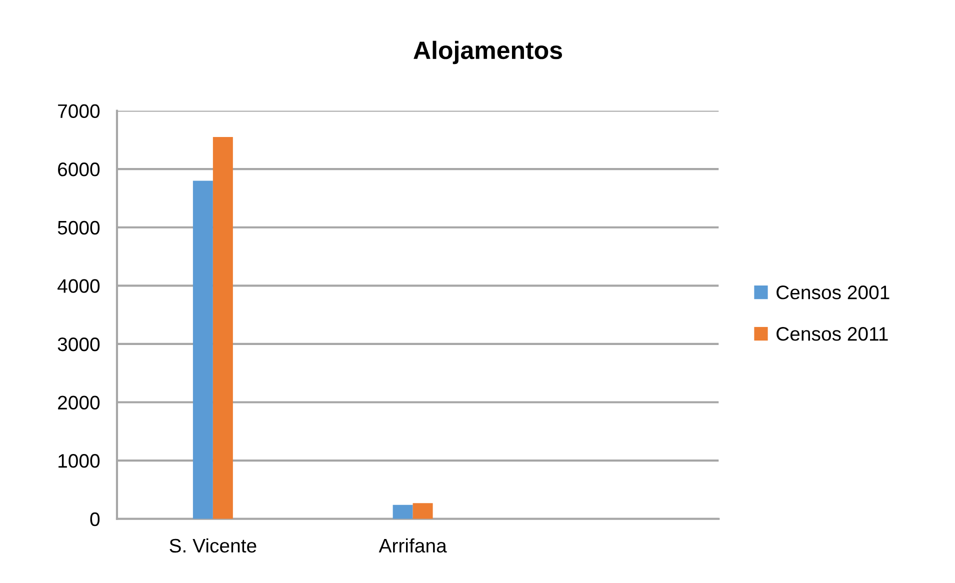 The width and height of the screenshot is (955, 583). What do you see at coordinates (488, 52) in the screenshot?
I see `chart-title: Alojamentos` at bounding box center [488, 52].